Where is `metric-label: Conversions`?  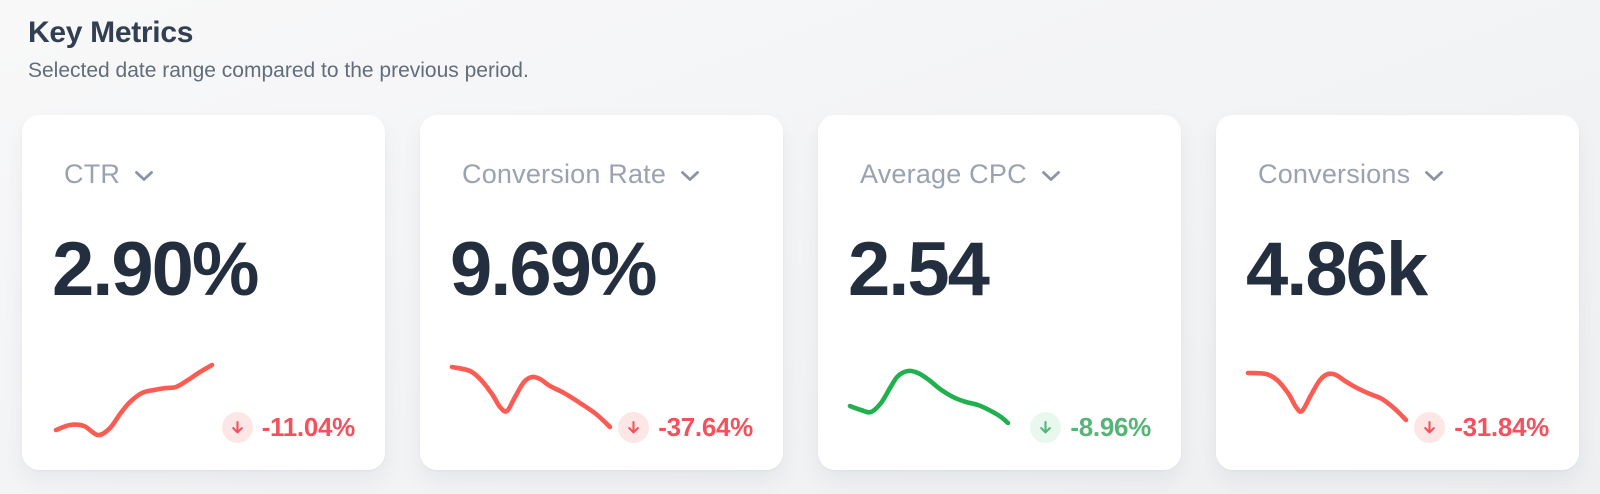
metric-label: Conversions is located at coordinates (1334, 174).